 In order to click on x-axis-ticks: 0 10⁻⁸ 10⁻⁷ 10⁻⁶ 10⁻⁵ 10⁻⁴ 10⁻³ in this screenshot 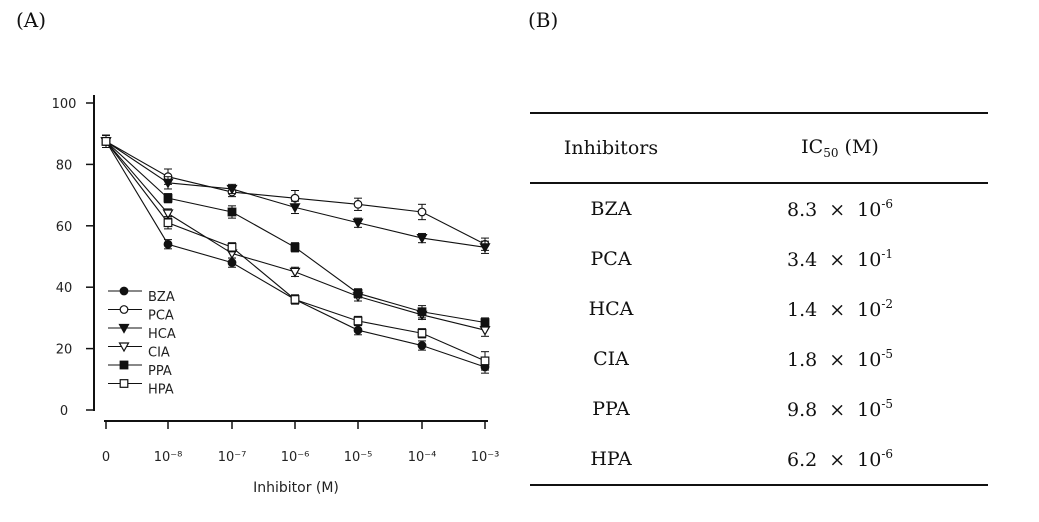, I will do `click(300, 443)`.